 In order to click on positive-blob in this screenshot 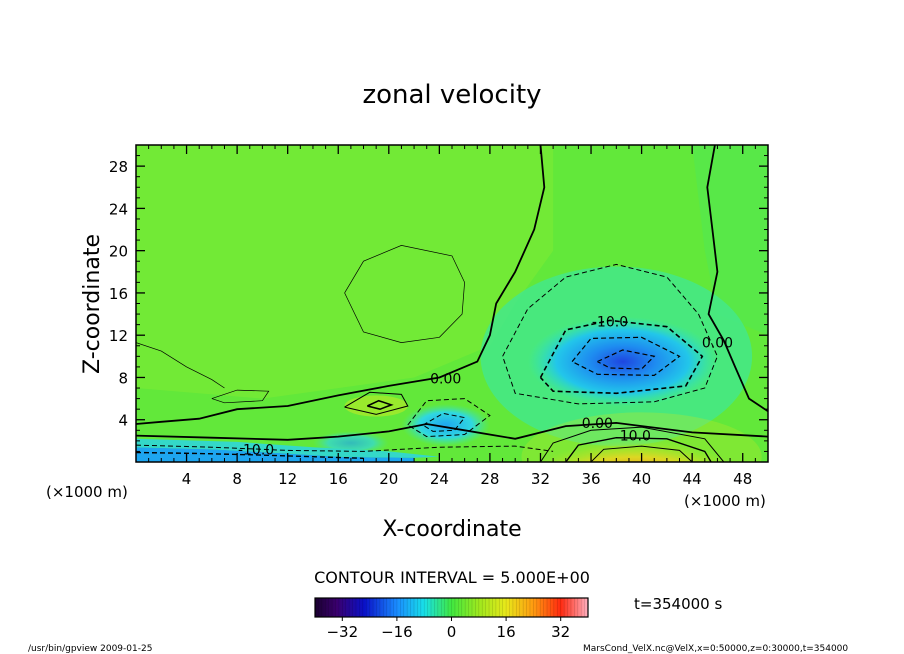, I will do `click(376, 406)`.